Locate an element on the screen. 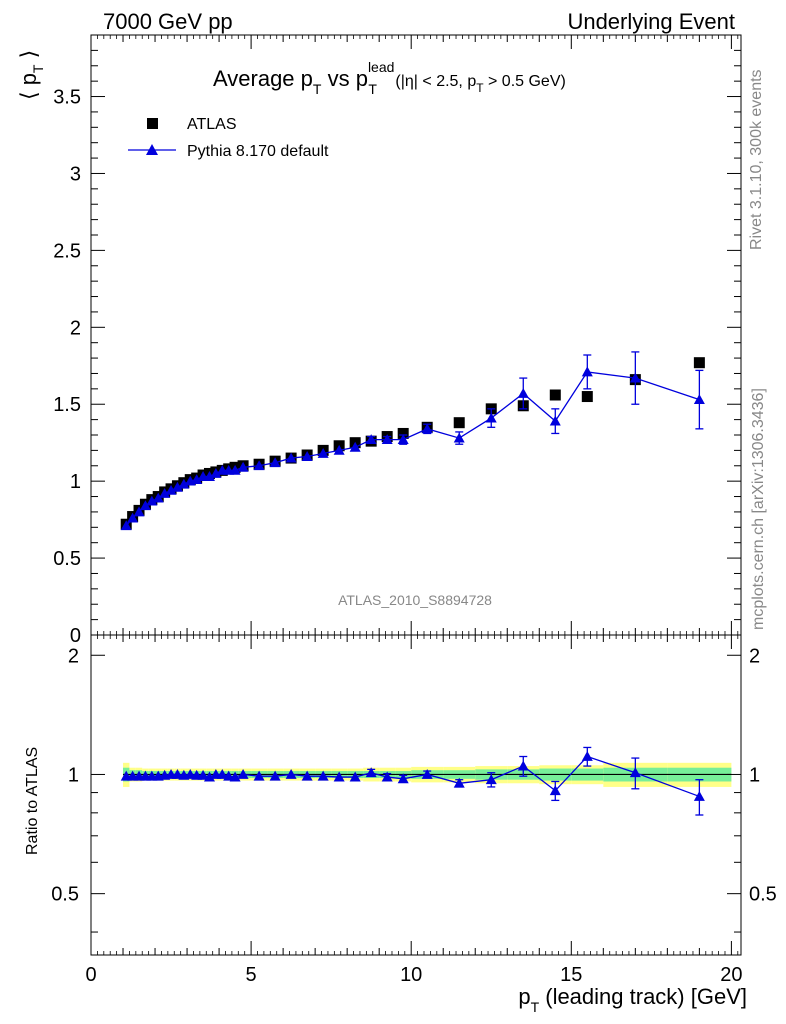 Image resolution: width=786 pixels, height=1024 pixels. ratio-y-tick-label: 2 is located at coordinates (73, 656).